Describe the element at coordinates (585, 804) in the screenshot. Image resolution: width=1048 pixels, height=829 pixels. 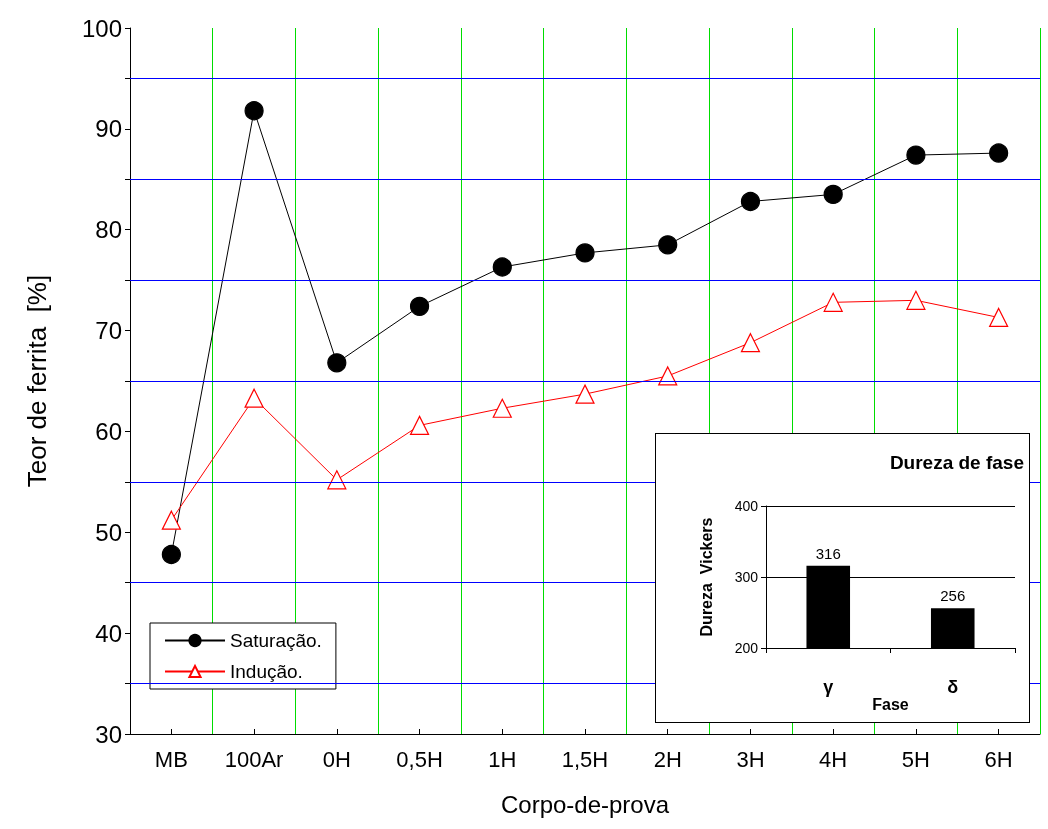
I see `x-axis-title: Corpo-de-prova` at that location.